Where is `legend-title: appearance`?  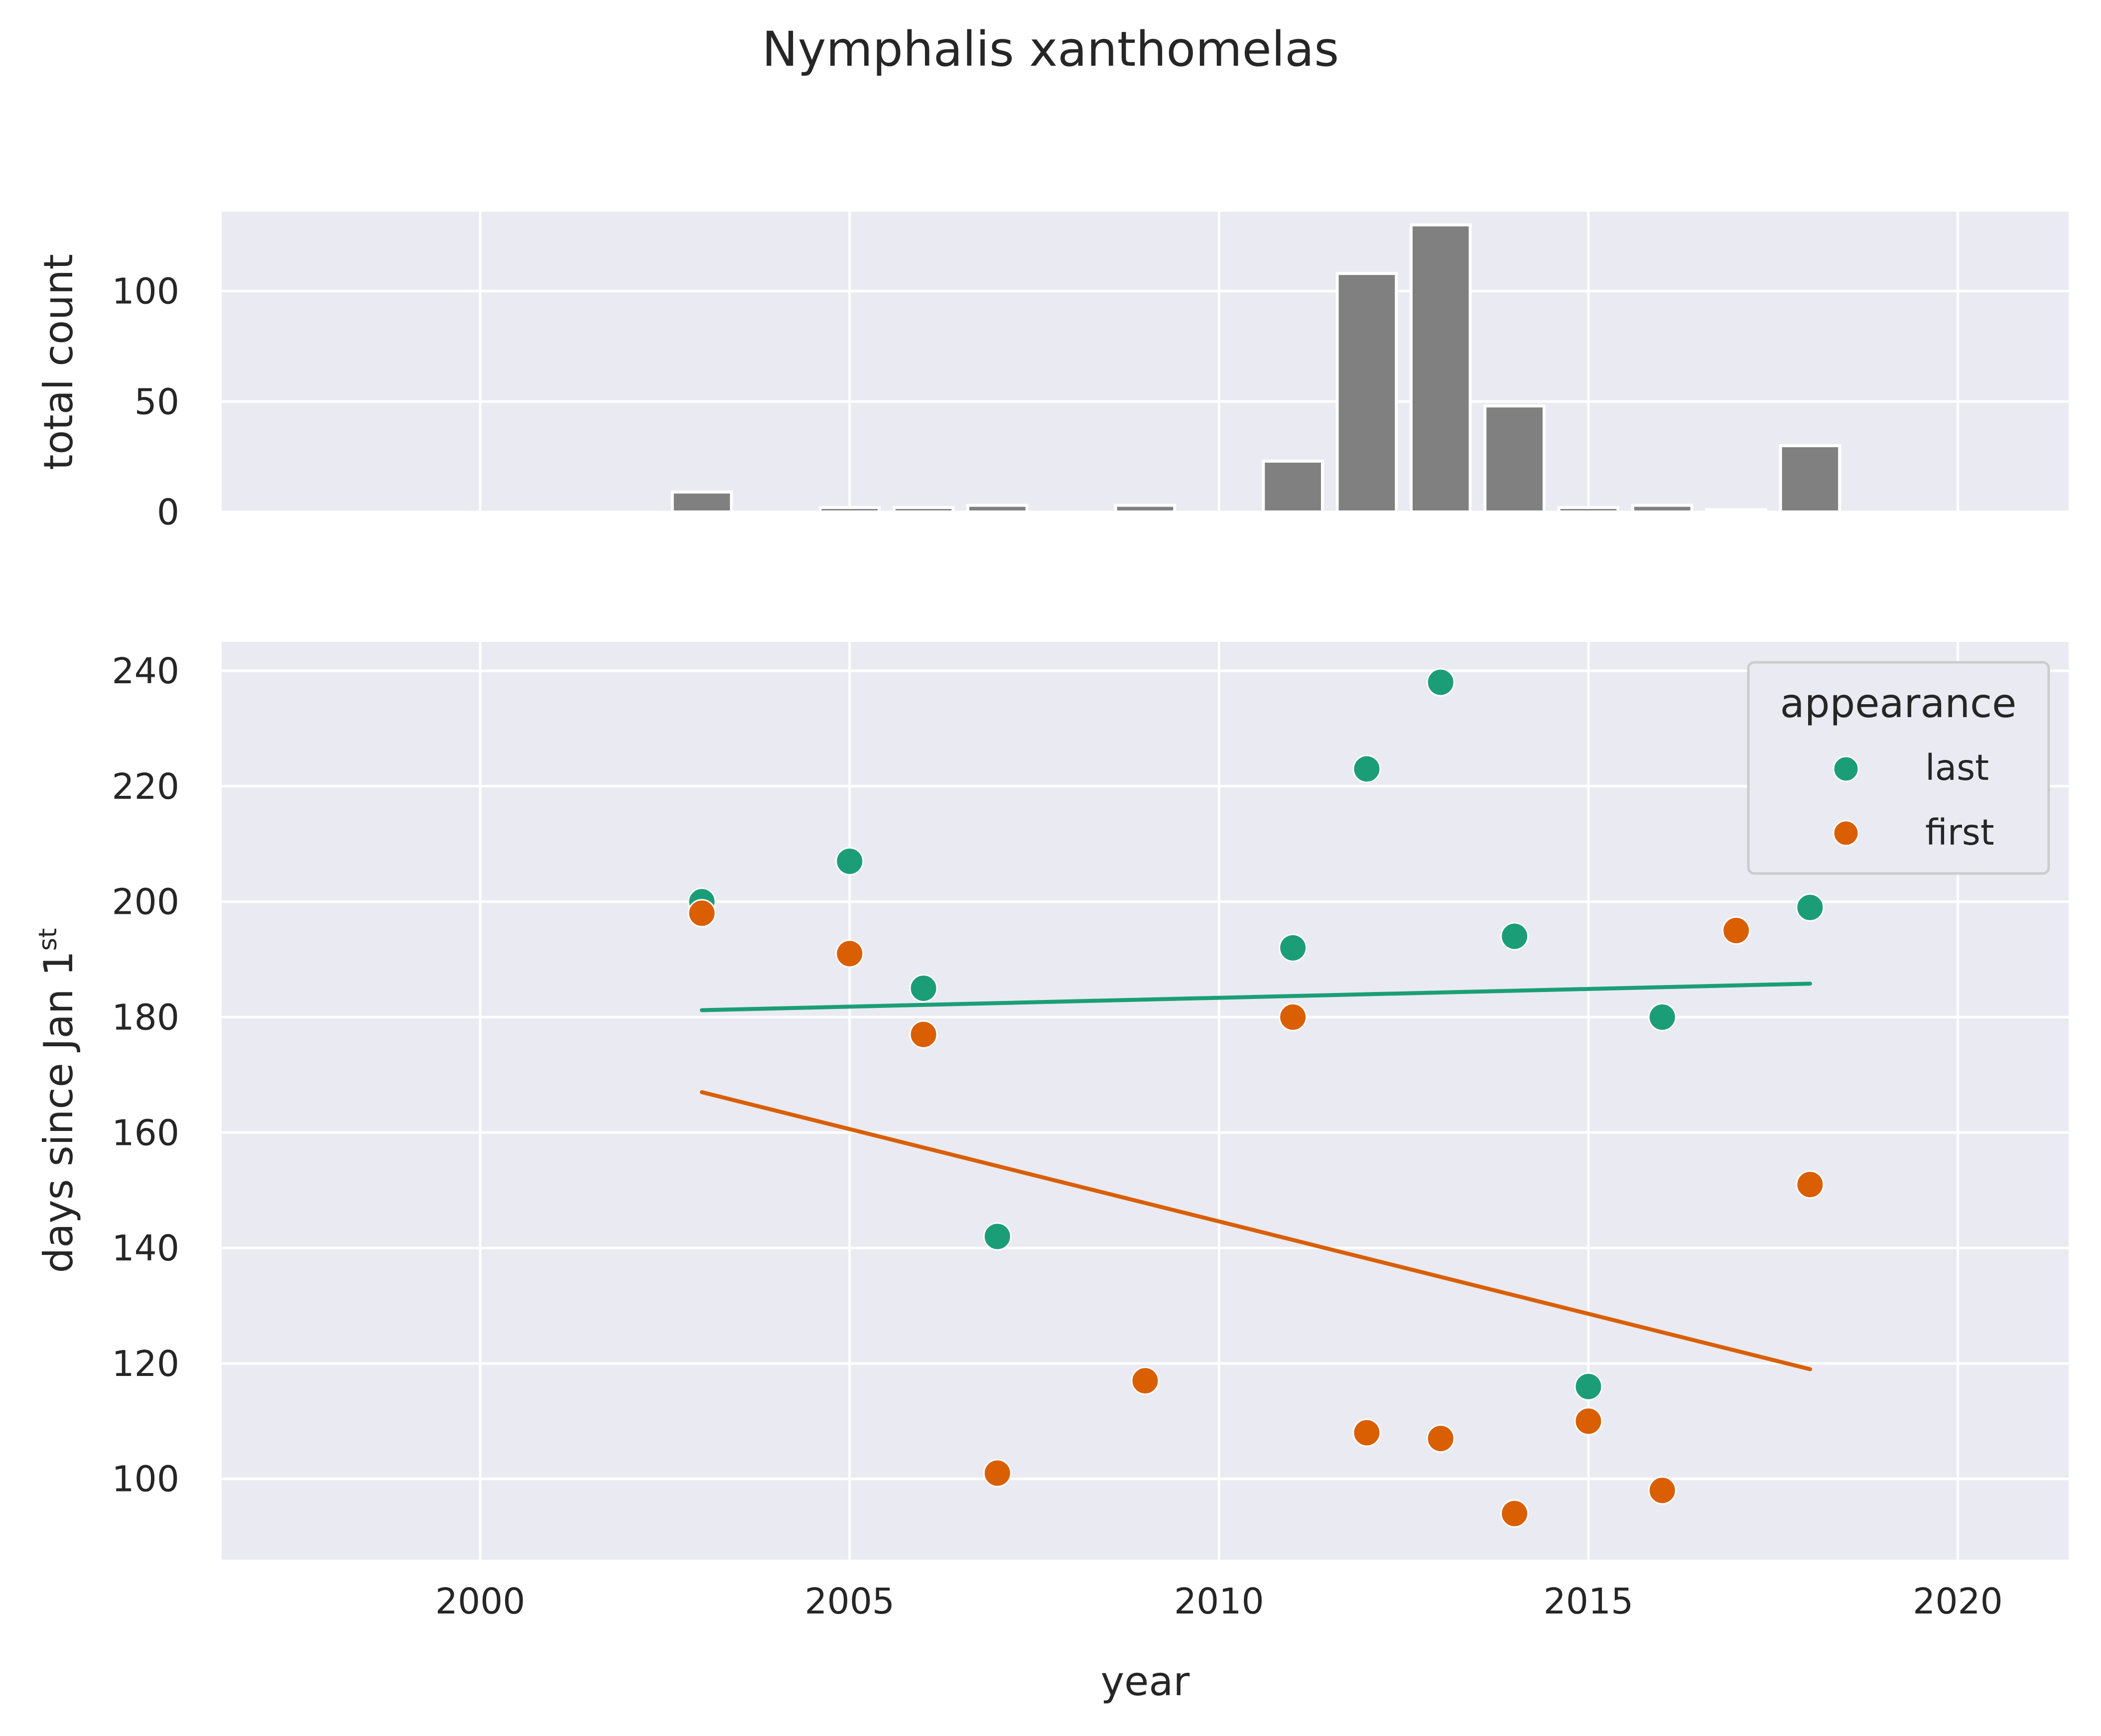 legend-title: appearance is located at coordinates (1899, 703).